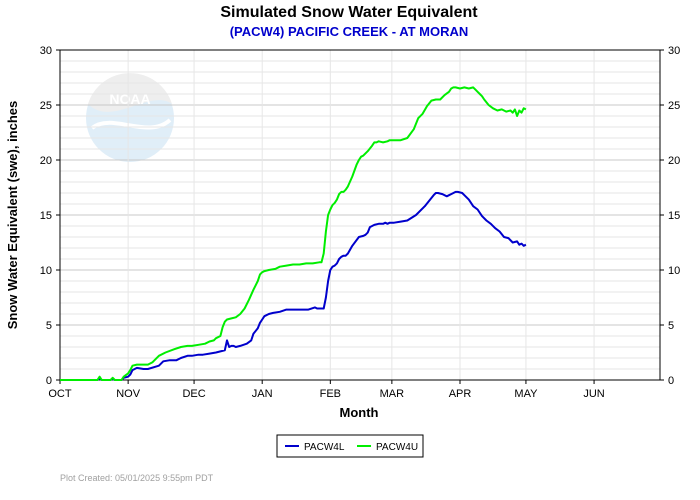  I want to click on y-tick-label-right: 15, so click(674, 216).